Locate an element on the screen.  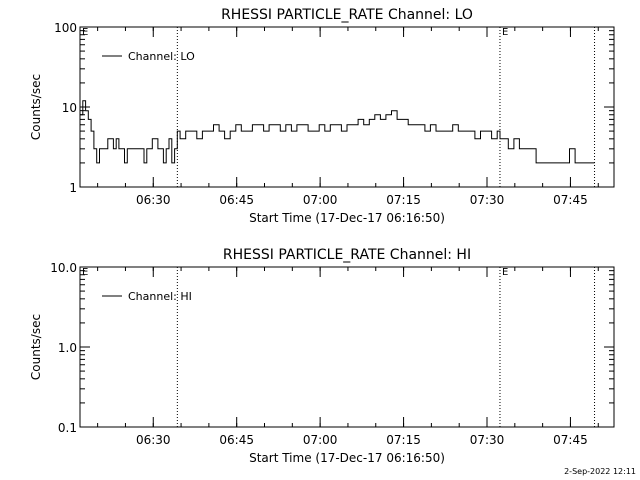
chart2-y-tick-label: 10.0 is located at coordinates (63, 268).